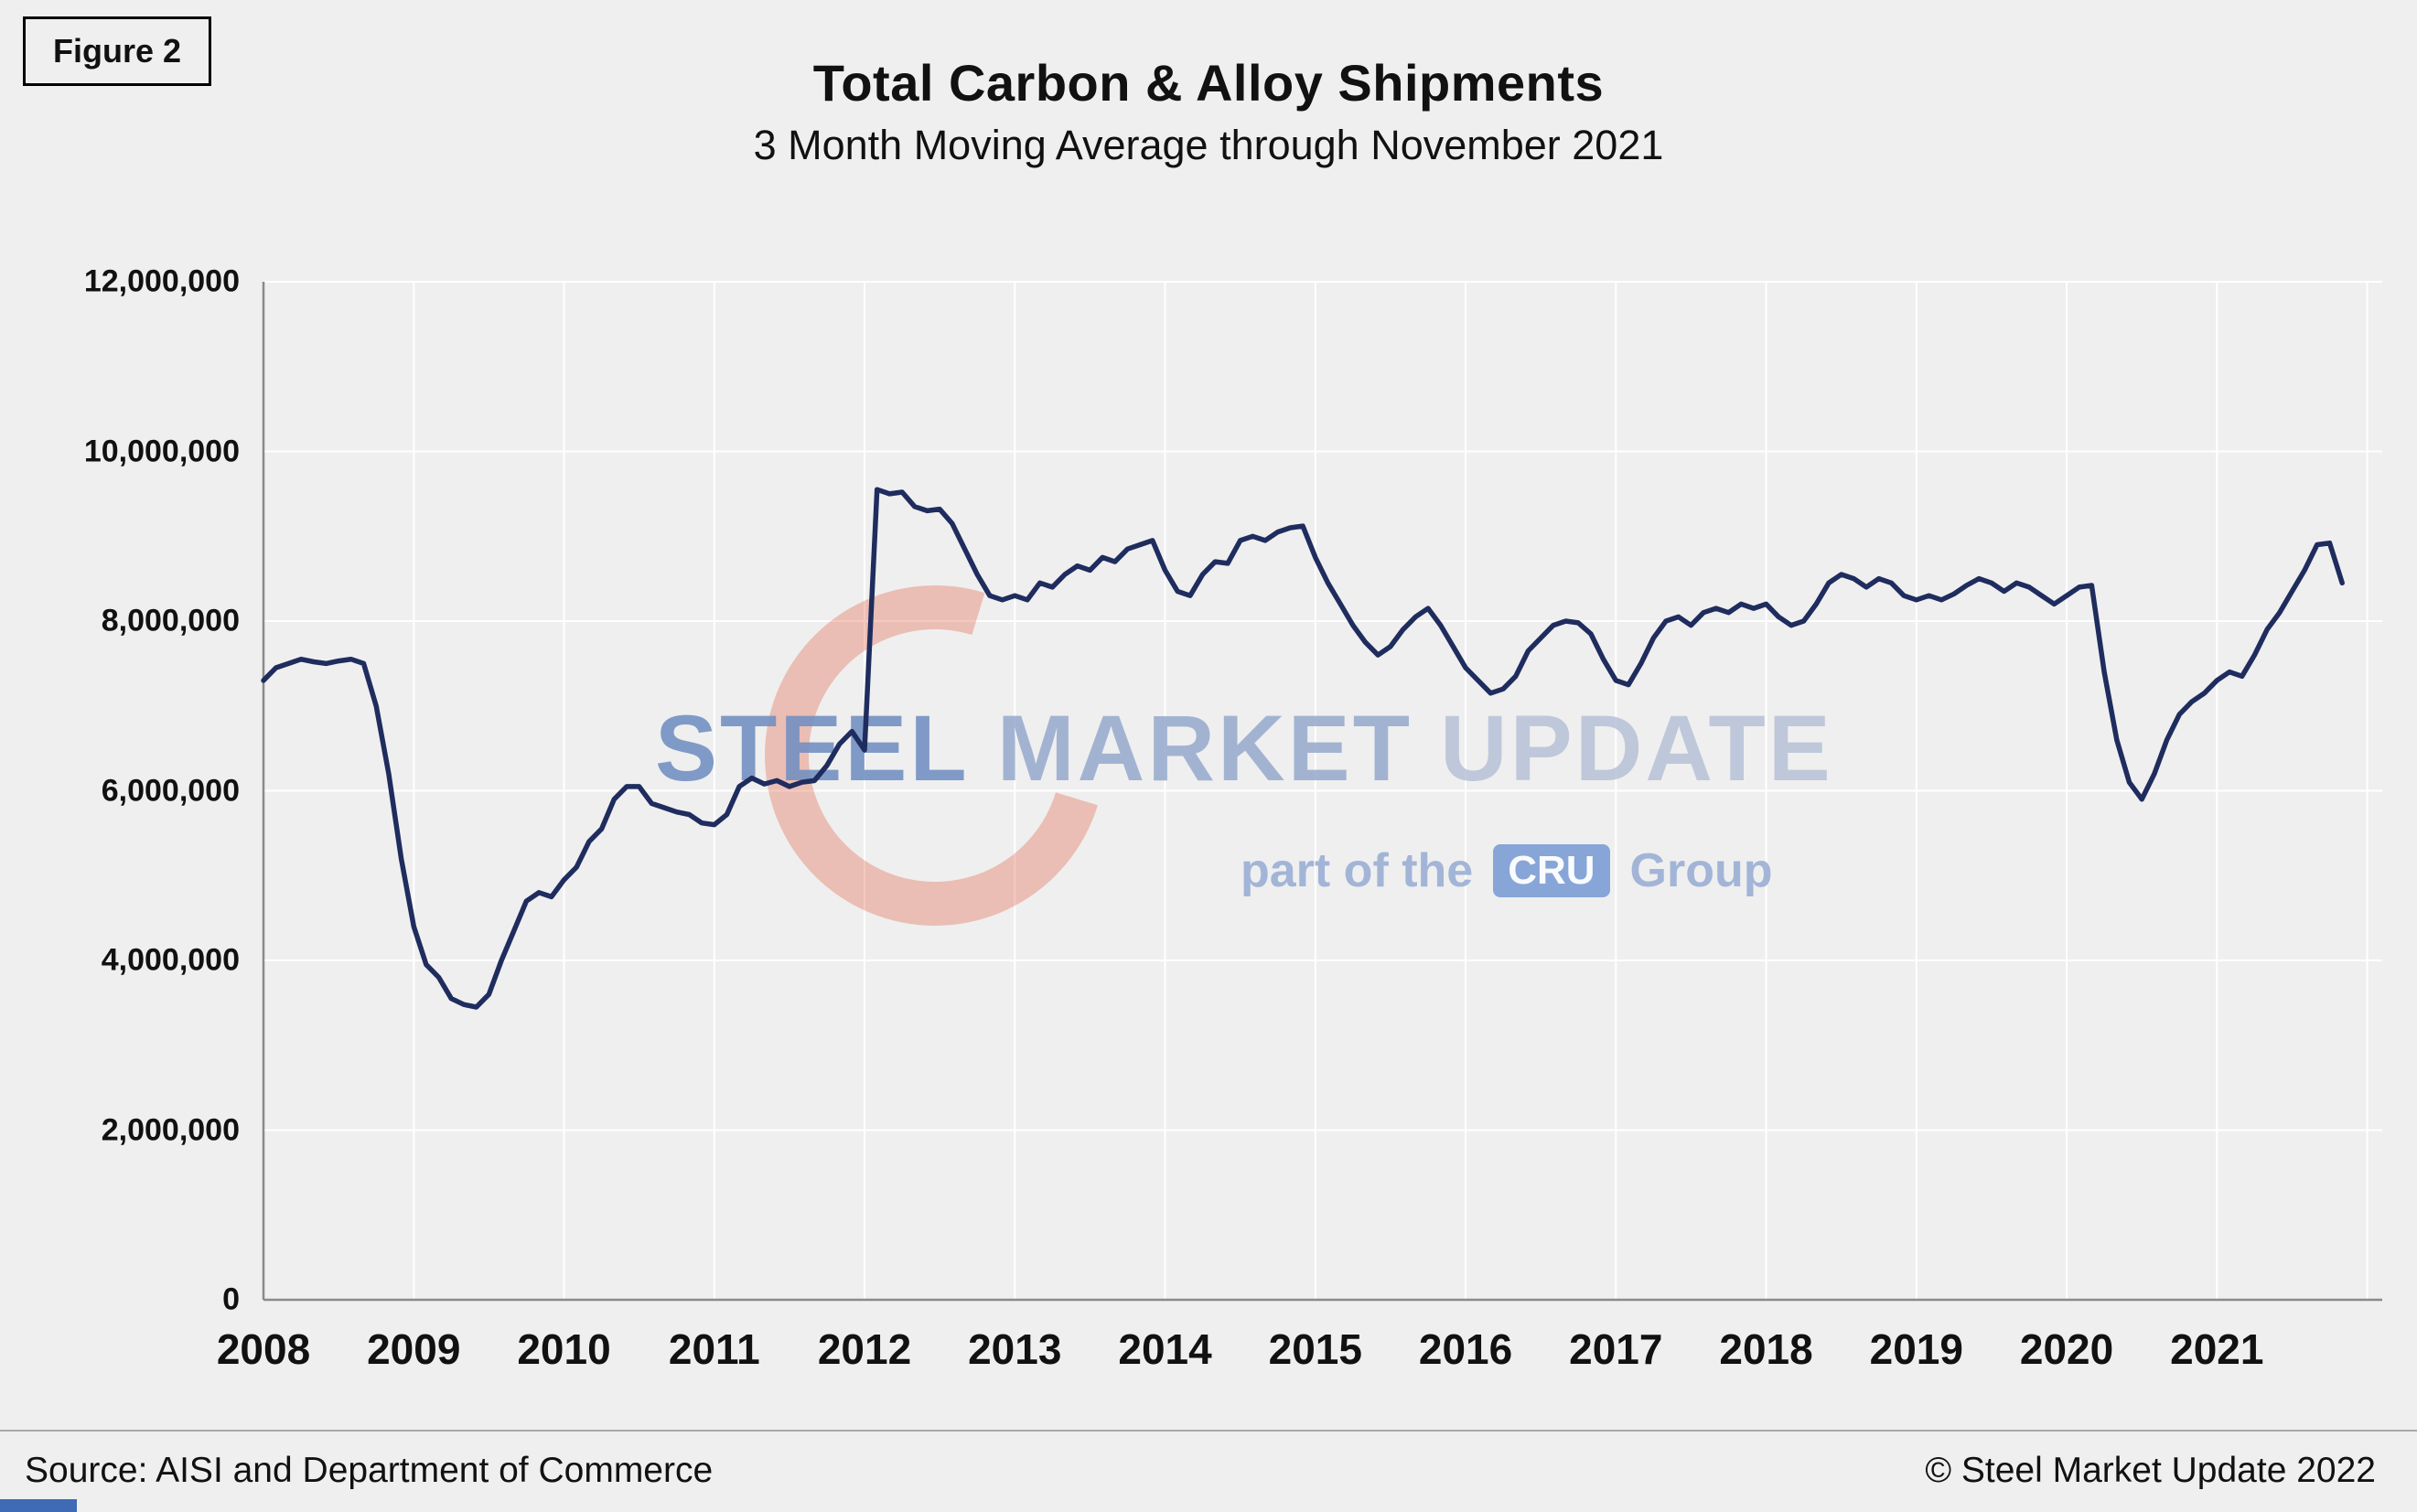 The height and width of the screenshot is (1512, 2417). I want to click on figure-label: Figure 2, so click(117, 51).